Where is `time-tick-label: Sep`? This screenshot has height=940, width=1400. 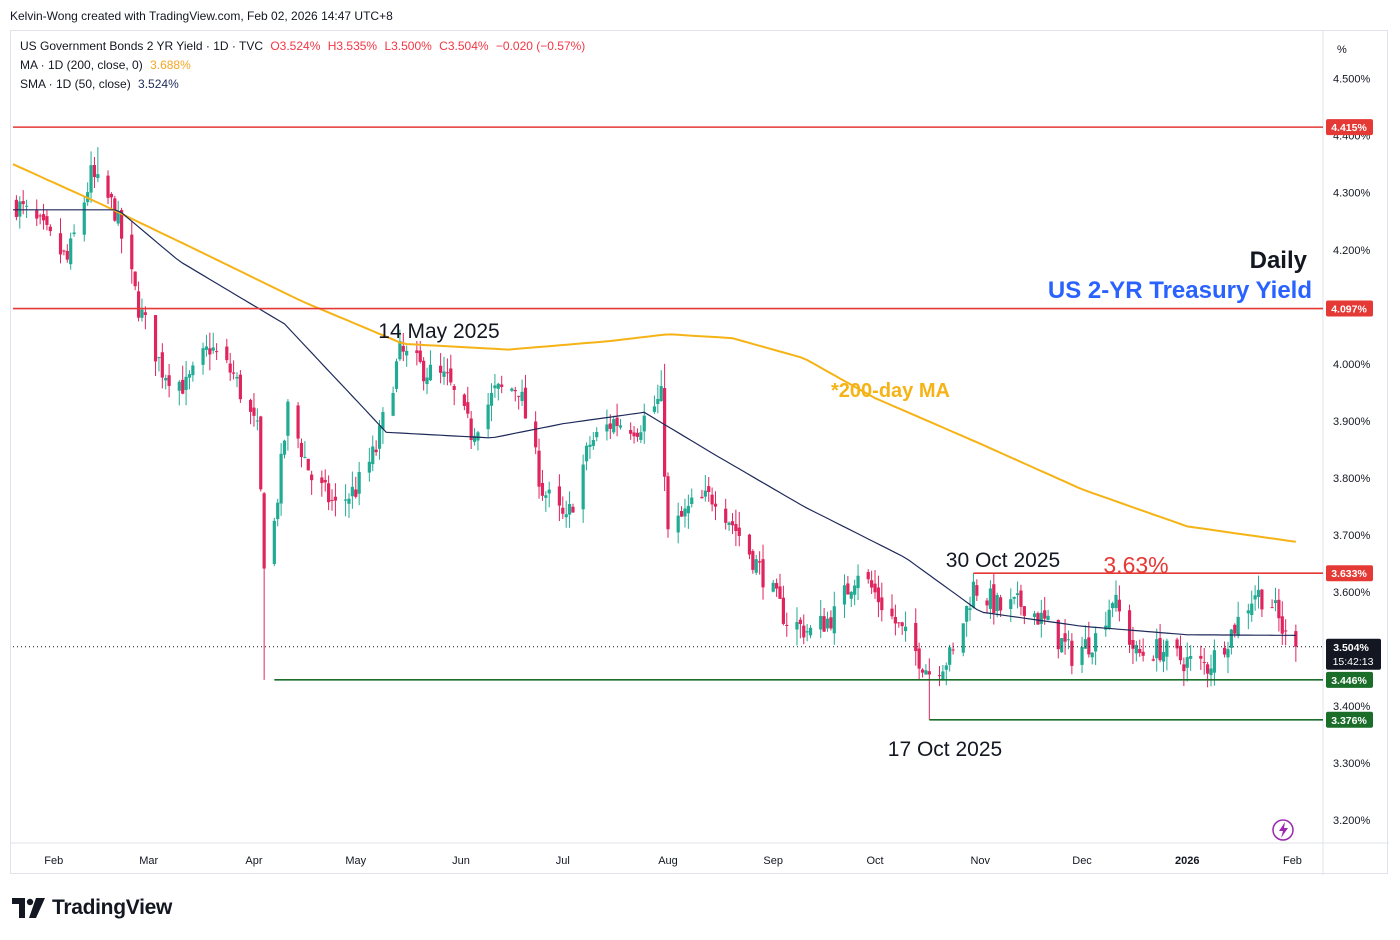
time-tick-label: Sep is located at coordinates (773, 861).